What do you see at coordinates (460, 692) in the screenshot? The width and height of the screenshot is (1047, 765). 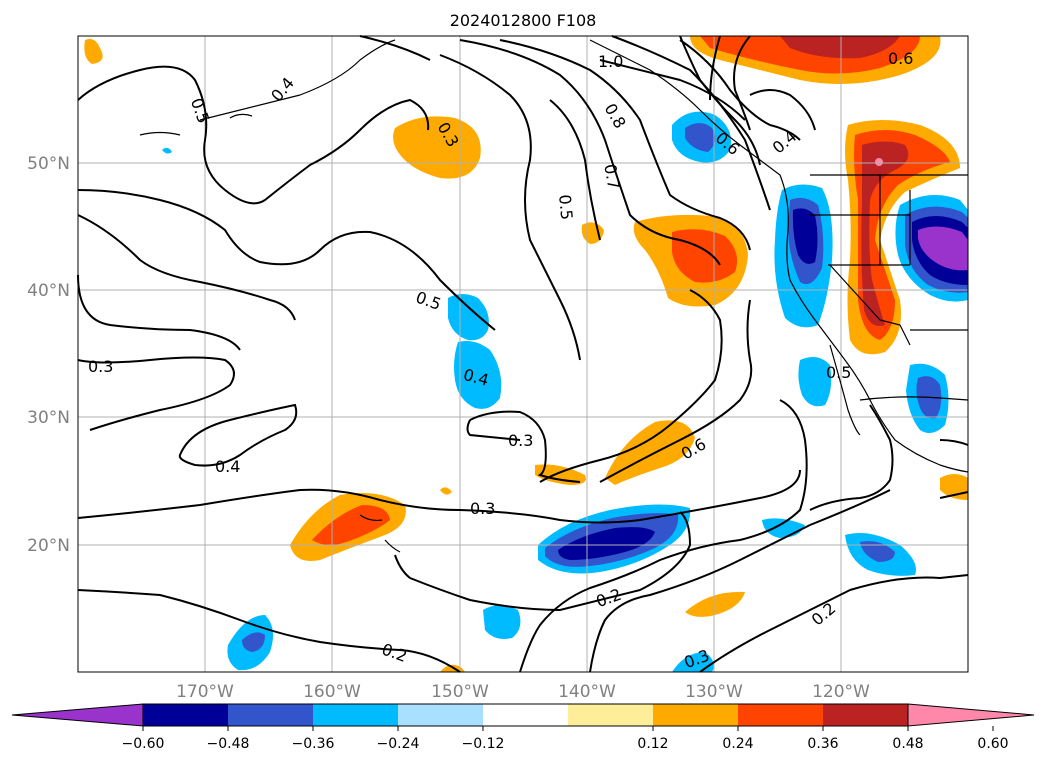 I see `lon-label: 150°W` at bounding box center [460, 692].